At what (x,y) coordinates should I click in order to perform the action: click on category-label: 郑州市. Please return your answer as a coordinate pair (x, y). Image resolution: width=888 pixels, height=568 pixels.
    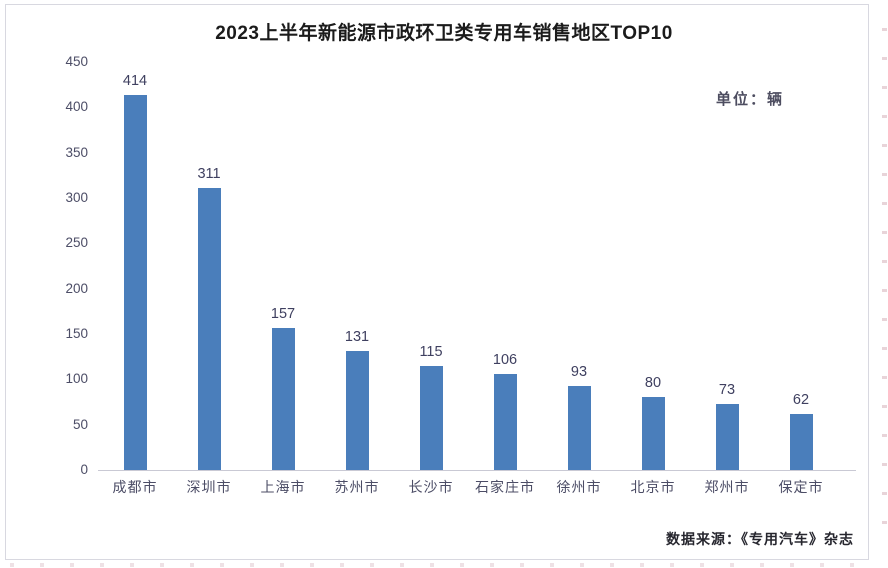
    Looking at the image, I should click on (727, 487).